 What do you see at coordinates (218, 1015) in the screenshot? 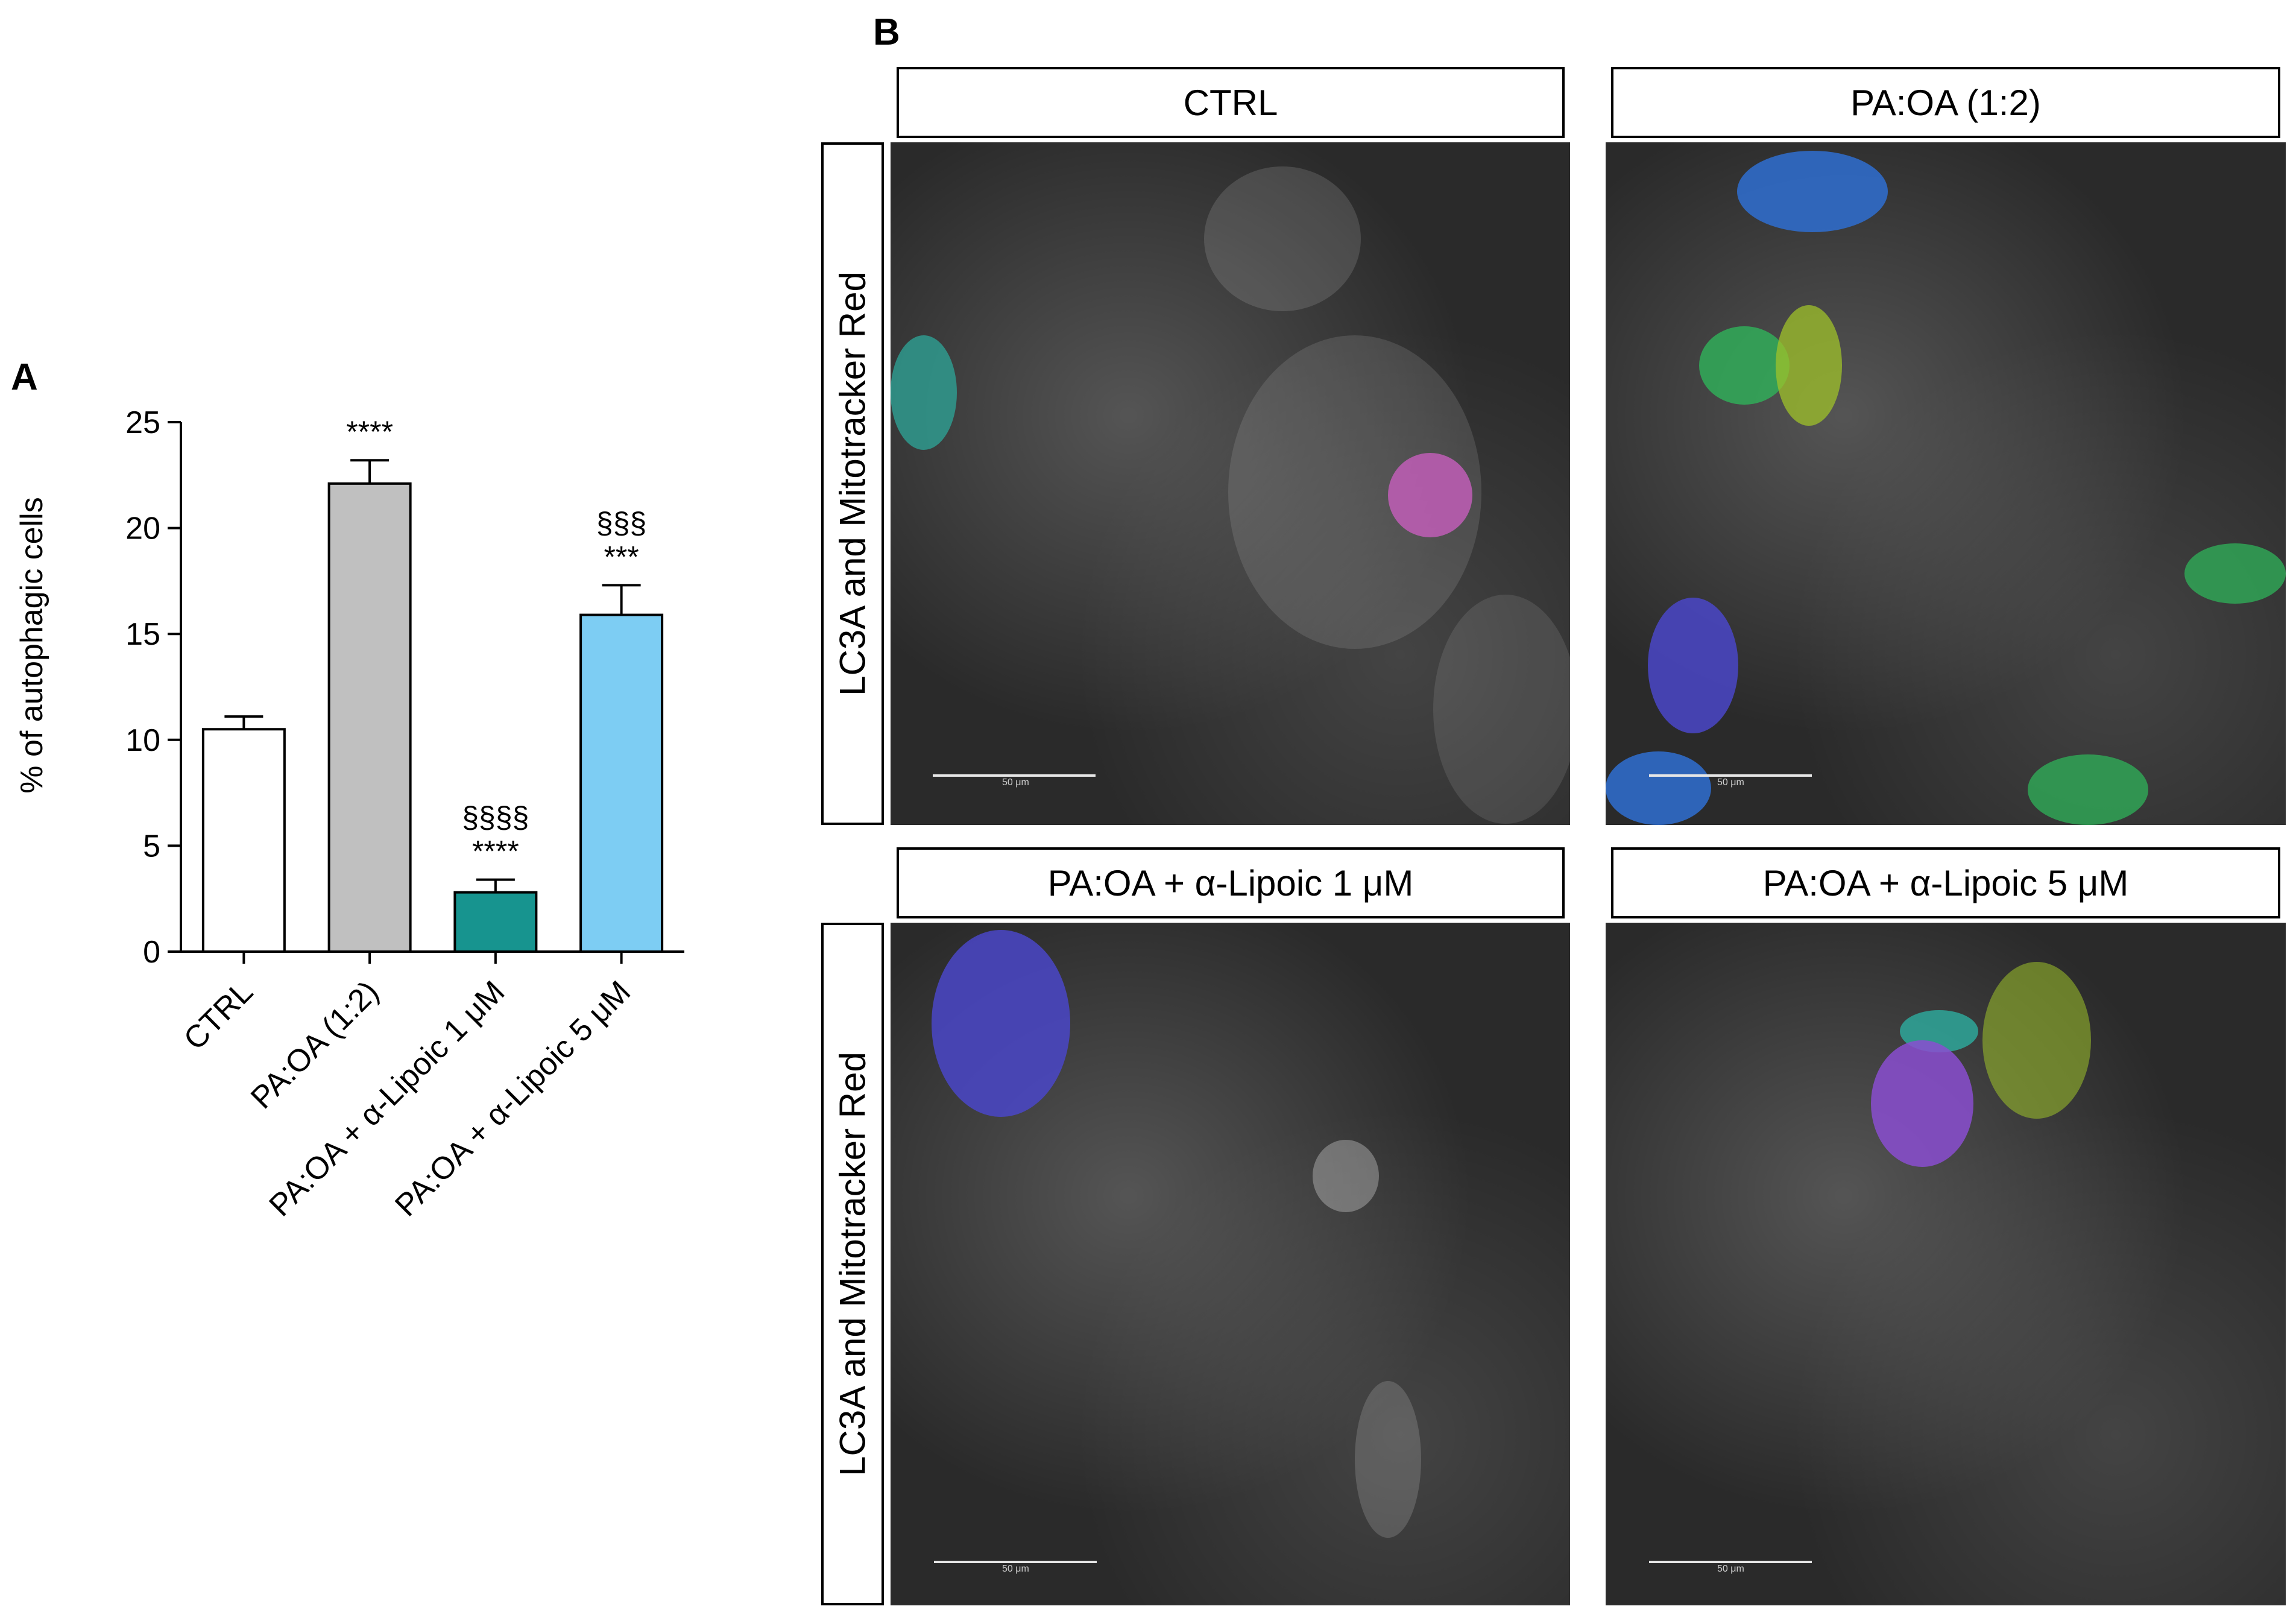
I see `x-tick-label: CTRL` at bounding box center [218, 1015].